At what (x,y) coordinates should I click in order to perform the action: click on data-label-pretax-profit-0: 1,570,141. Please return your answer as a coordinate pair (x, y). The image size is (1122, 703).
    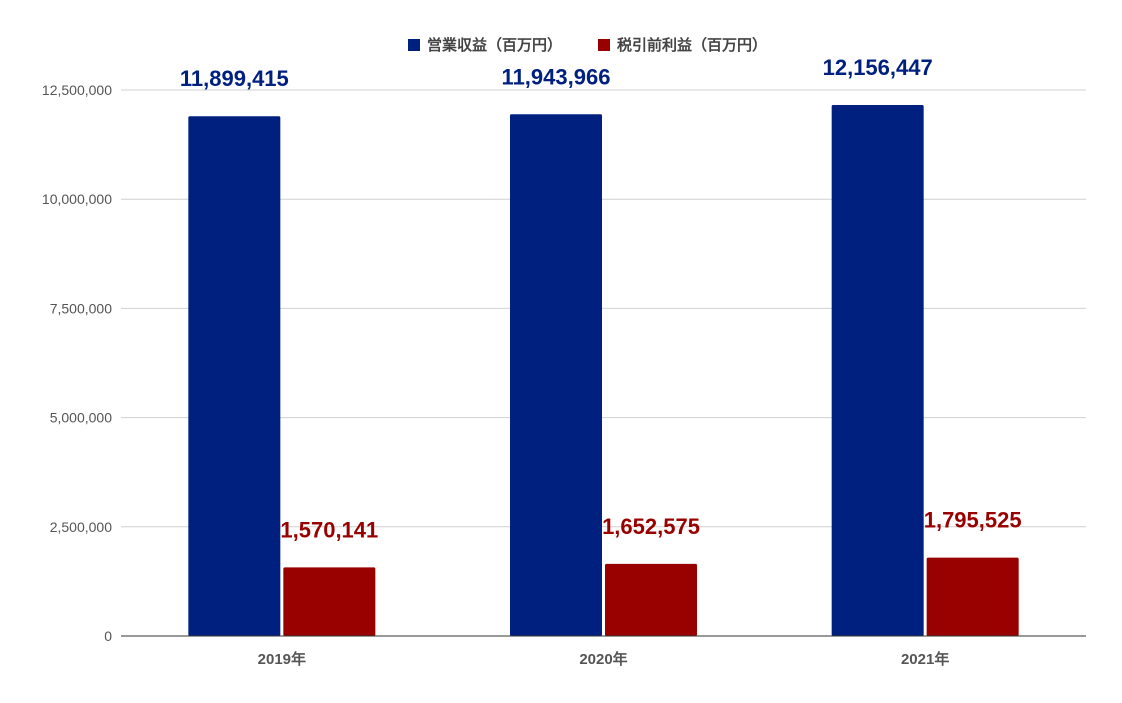
    Looking at the image, I should click on (329, 529).